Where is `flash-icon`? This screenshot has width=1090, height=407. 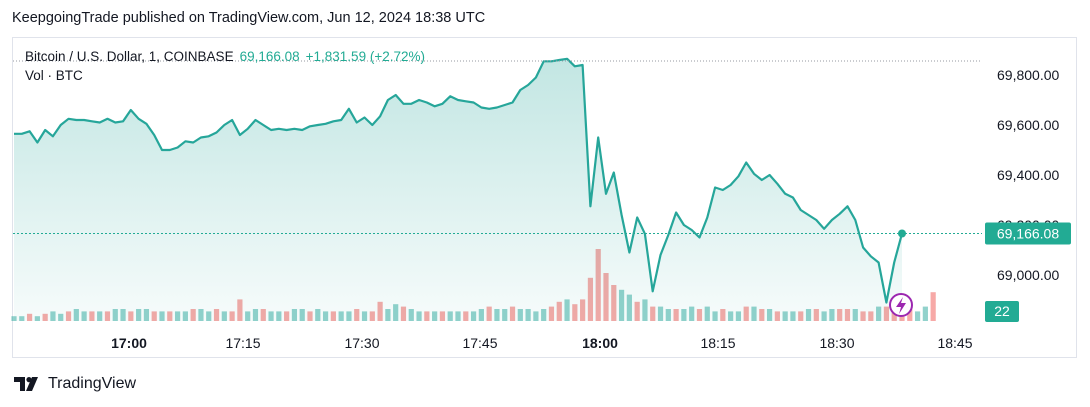 flash-icon is located at coordinates (901, 305).